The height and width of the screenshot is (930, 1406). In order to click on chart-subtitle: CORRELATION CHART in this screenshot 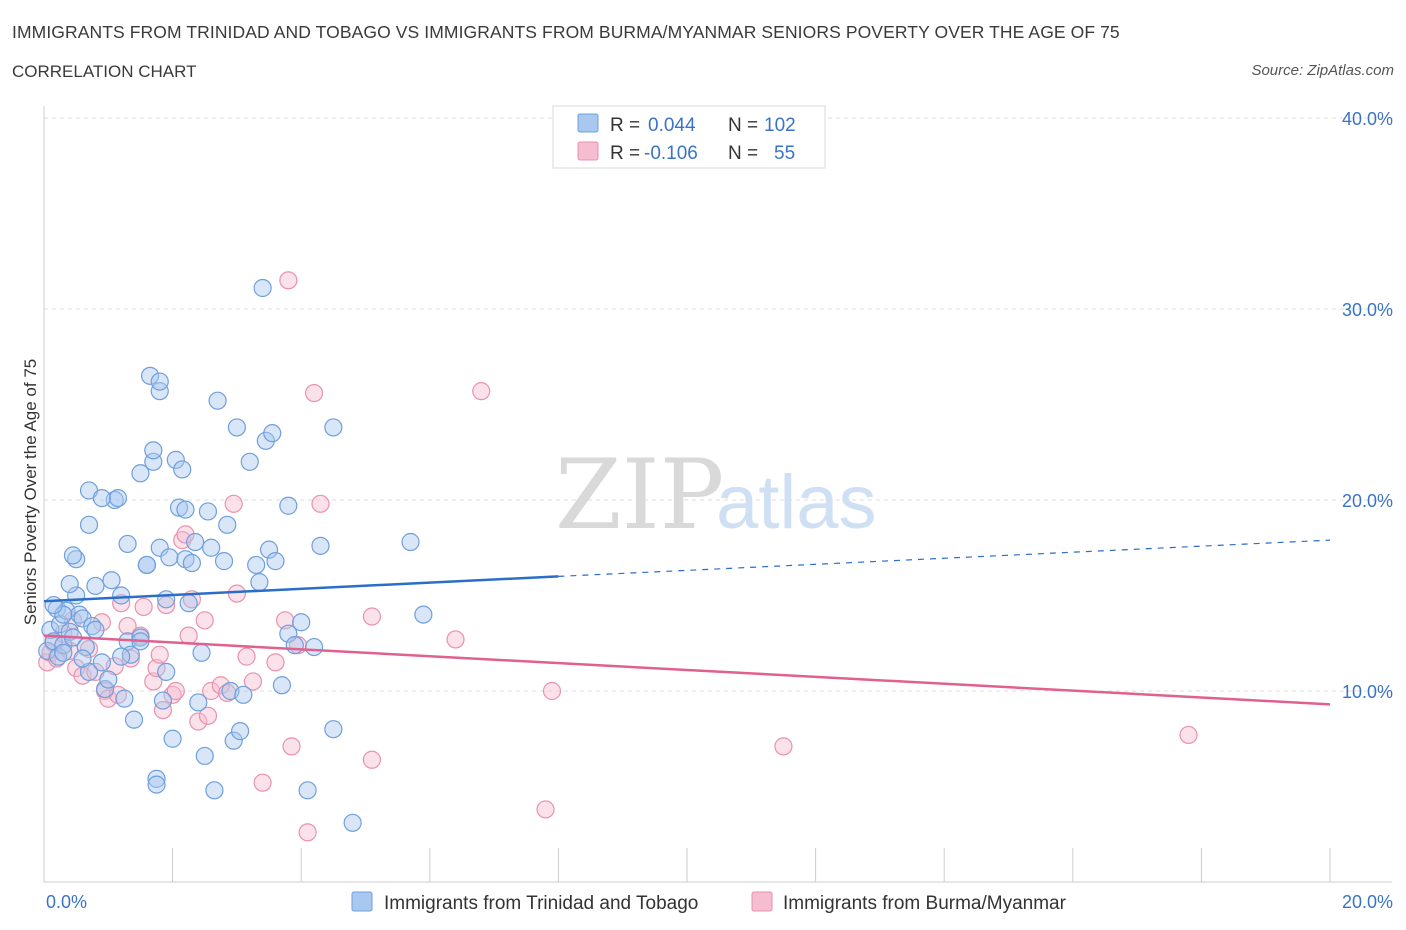, I will do `click(104, 71)`.